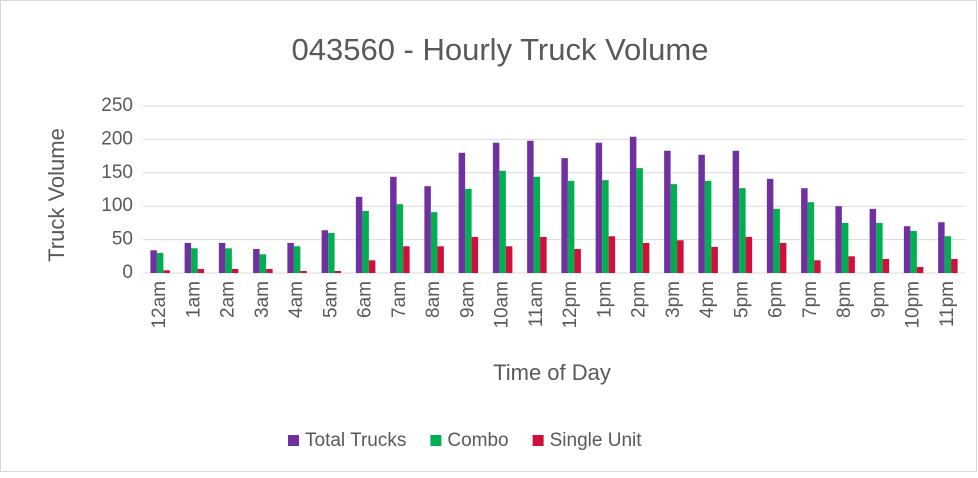 The image size is (978, 478). What do you see at coordinates (844, 299) in the screenshot?
I see `x-tick-label: 8pm` at bounding box center [844, 299].